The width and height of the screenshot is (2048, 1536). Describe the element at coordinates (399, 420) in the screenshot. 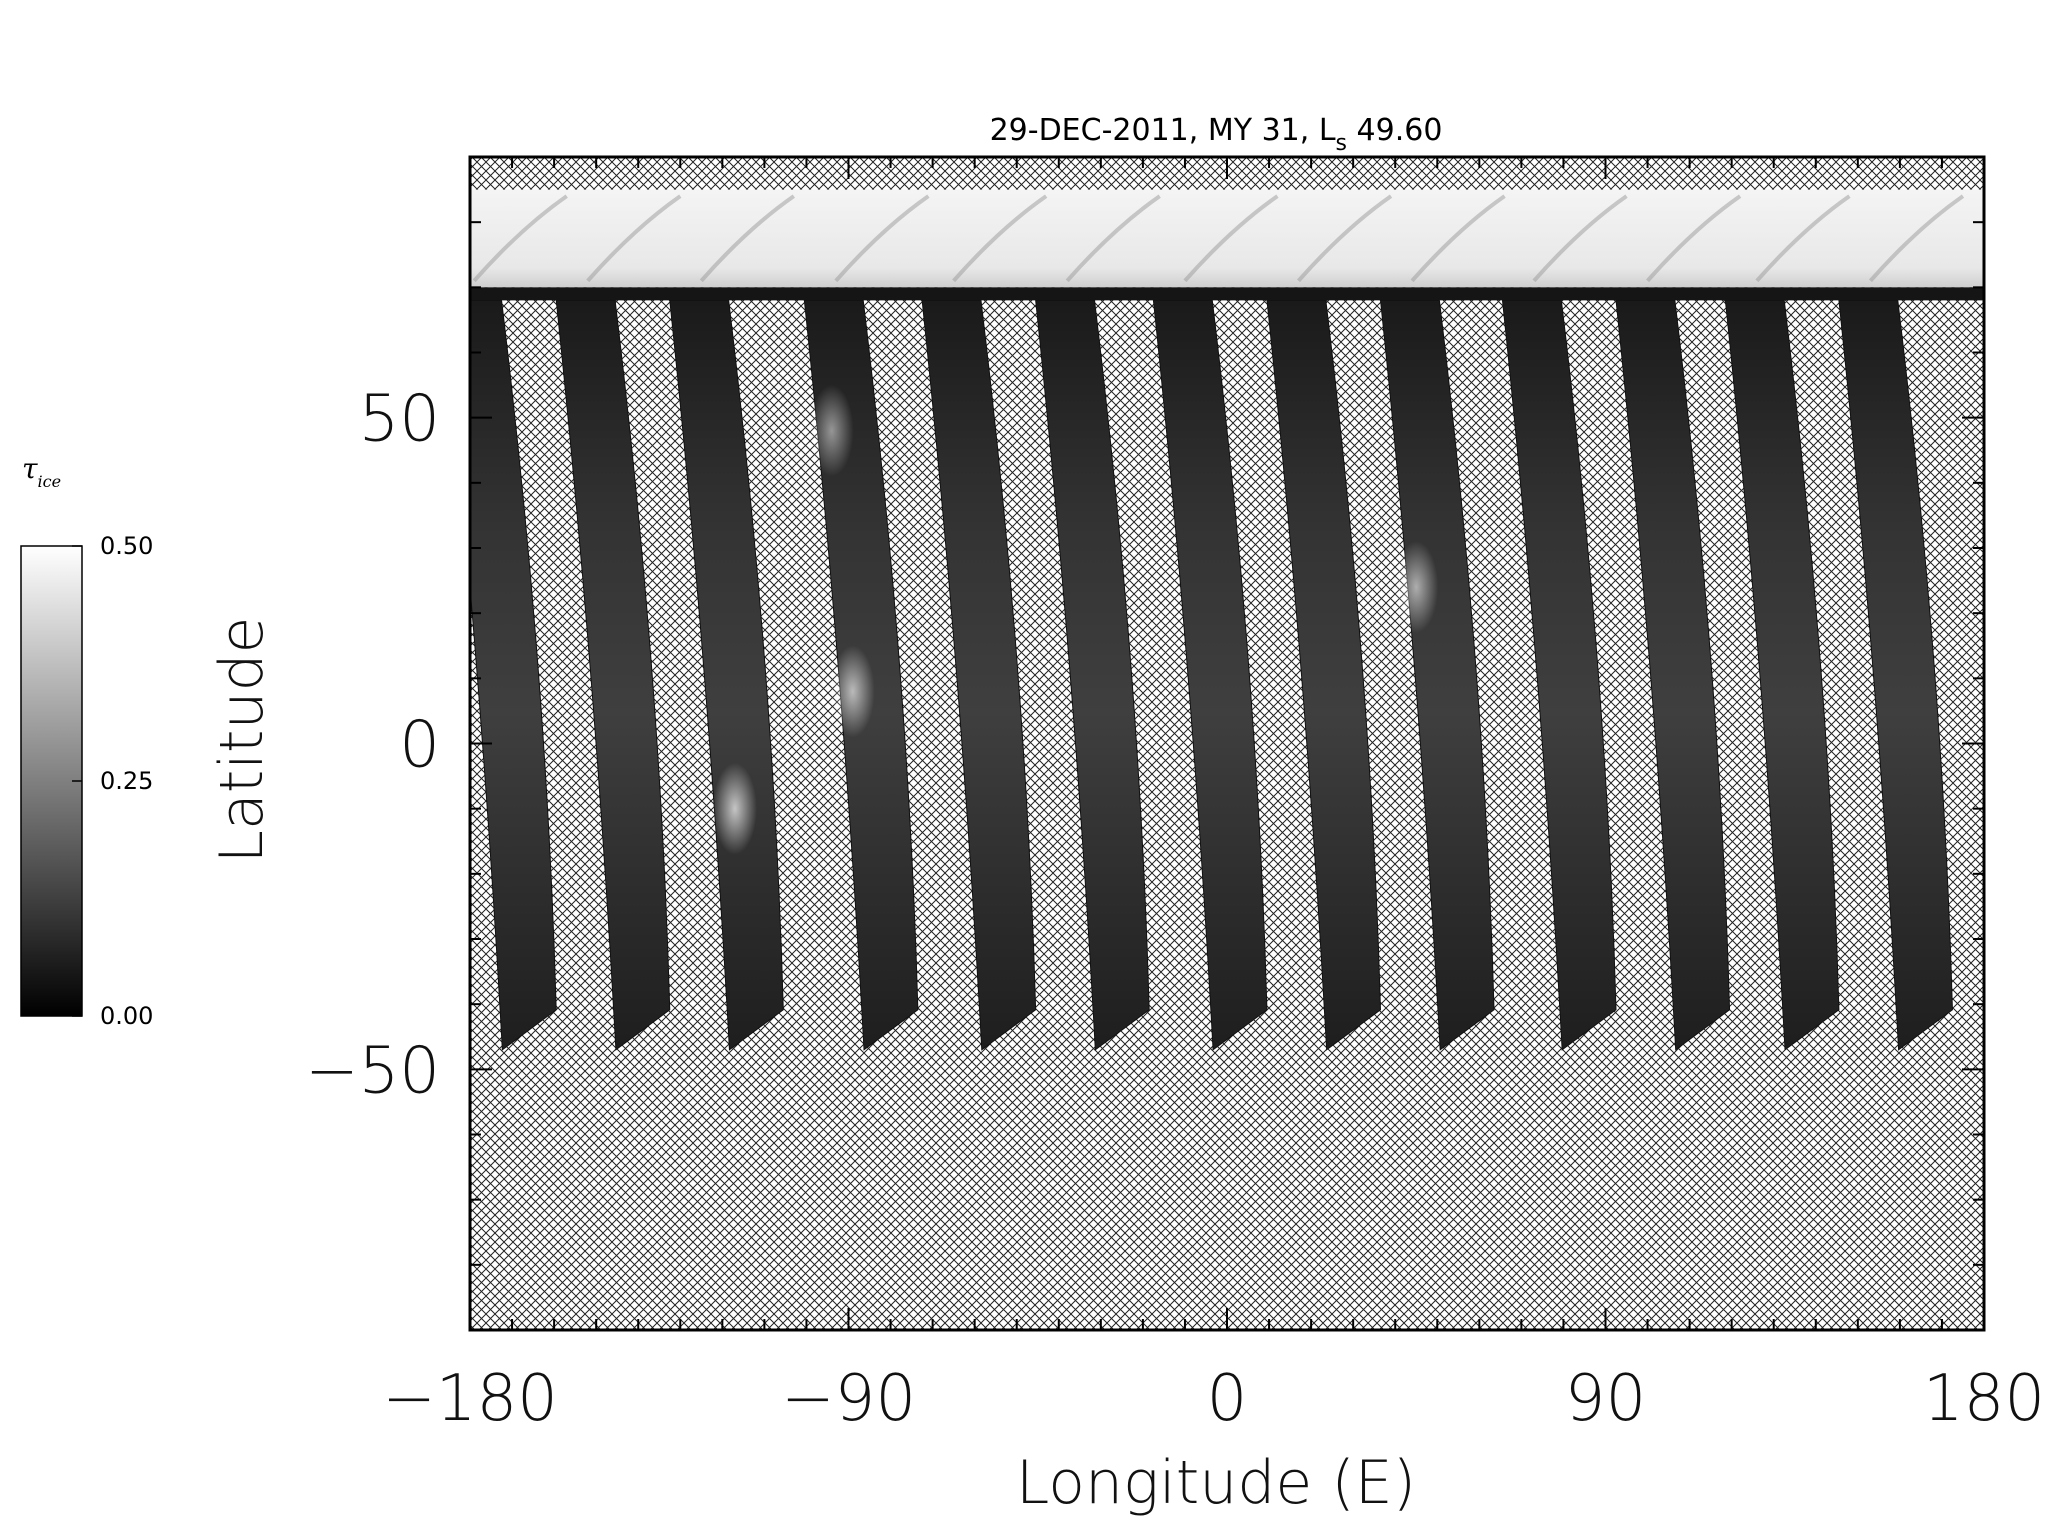

I see `y-tick-label: 50` at that location.